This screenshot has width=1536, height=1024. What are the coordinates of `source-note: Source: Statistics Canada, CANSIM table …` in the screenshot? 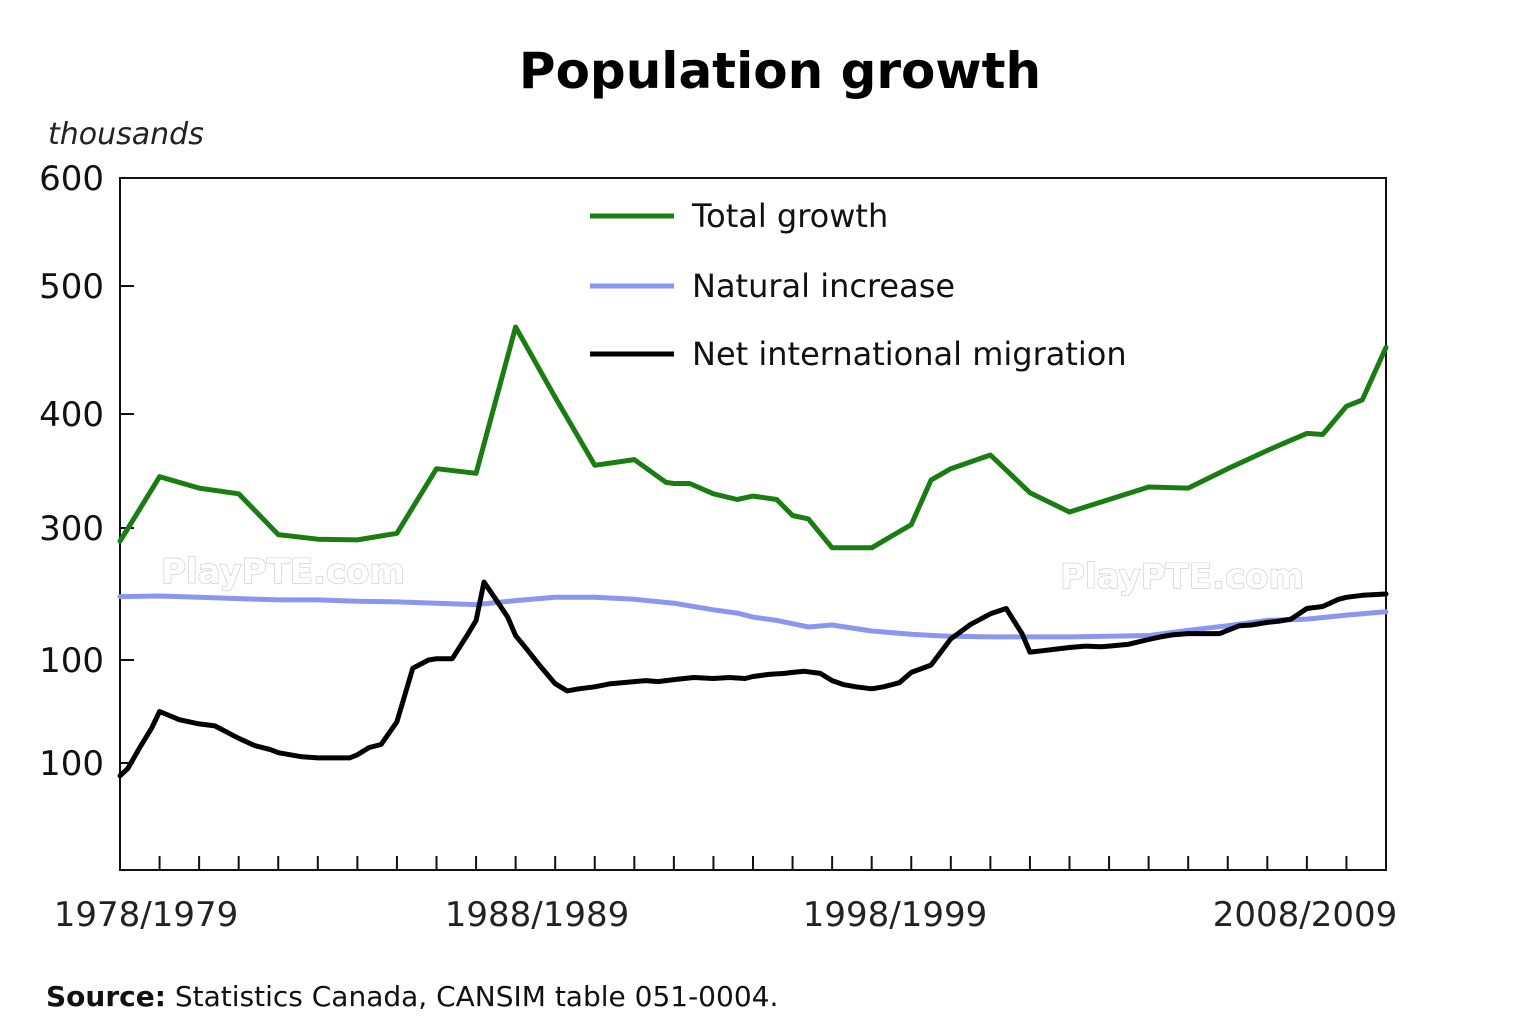 It's located at (412, 996).